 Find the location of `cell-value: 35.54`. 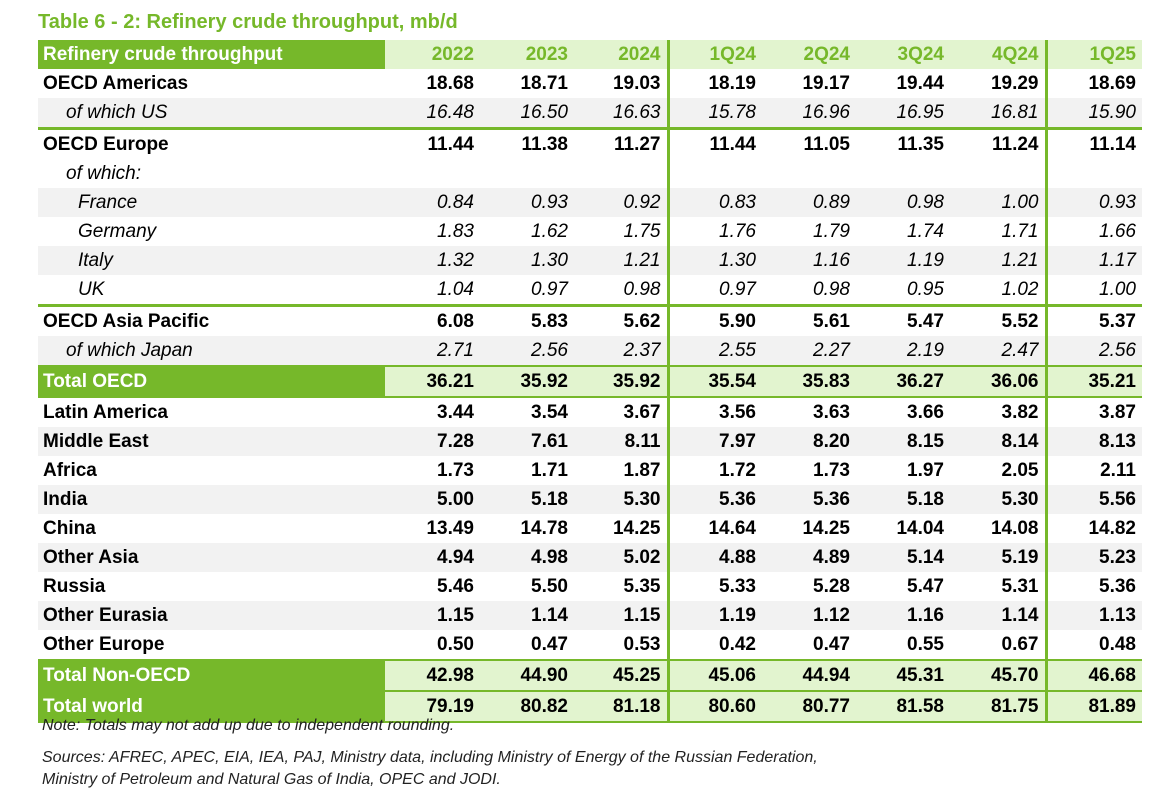

cell-value: 35.54 is located at coordinates (715, 381).